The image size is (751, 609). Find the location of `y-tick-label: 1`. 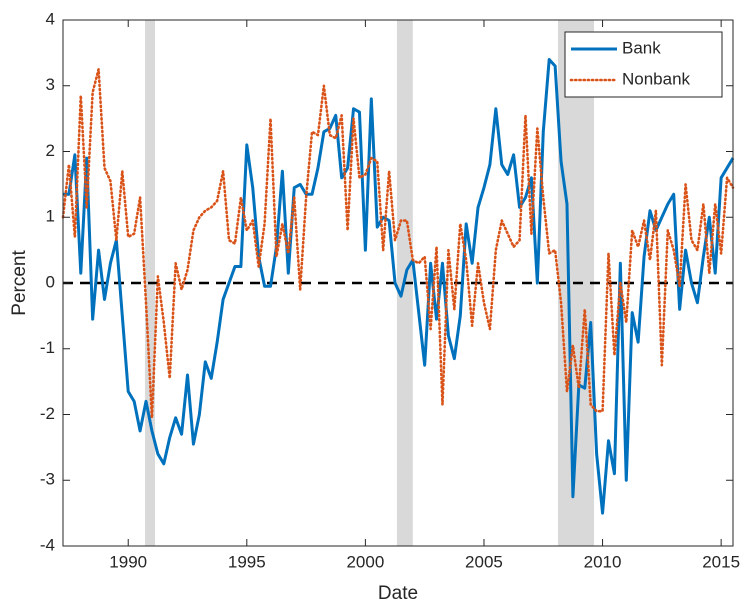

y-tick-label: 1 is located at coordinates (50, 216).